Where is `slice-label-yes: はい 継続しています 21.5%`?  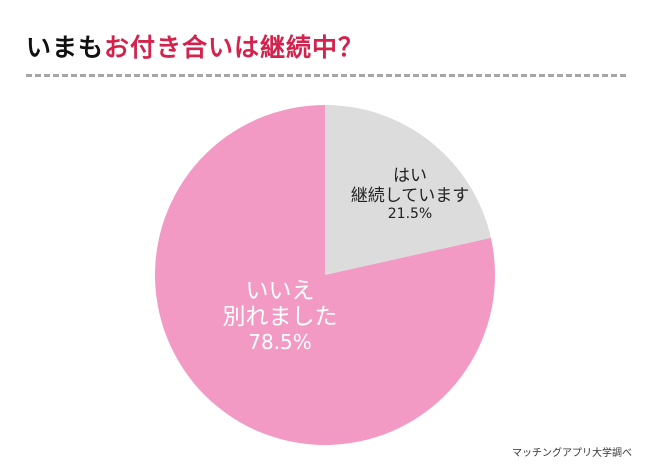 slice-label-yes: はい 継続しています 21.5% is located at coordinates (410, 194).